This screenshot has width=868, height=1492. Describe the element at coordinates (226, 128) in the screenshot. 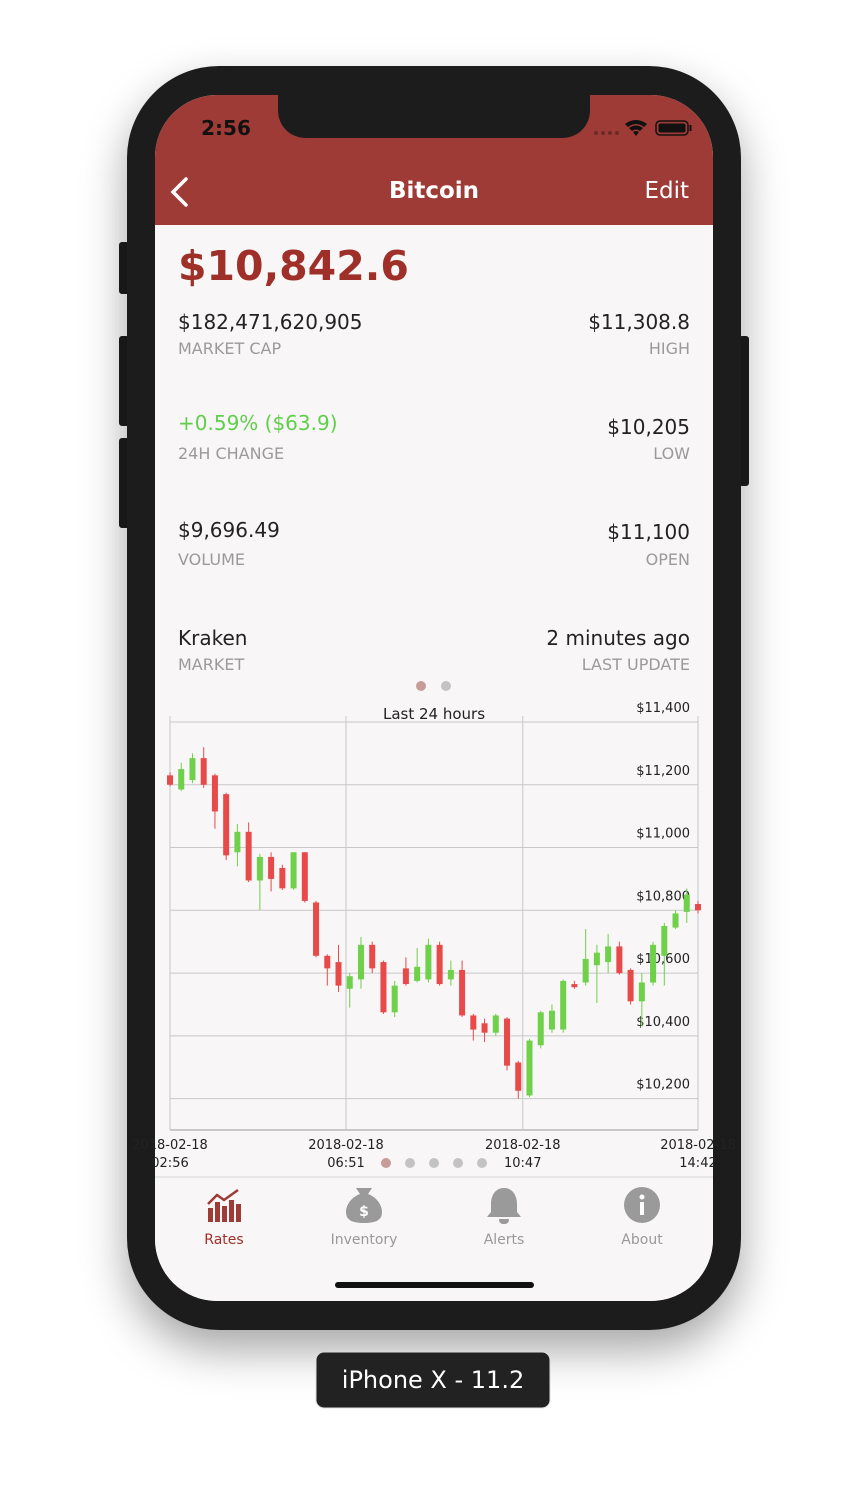

I see `status-time: 2:56` at that location.